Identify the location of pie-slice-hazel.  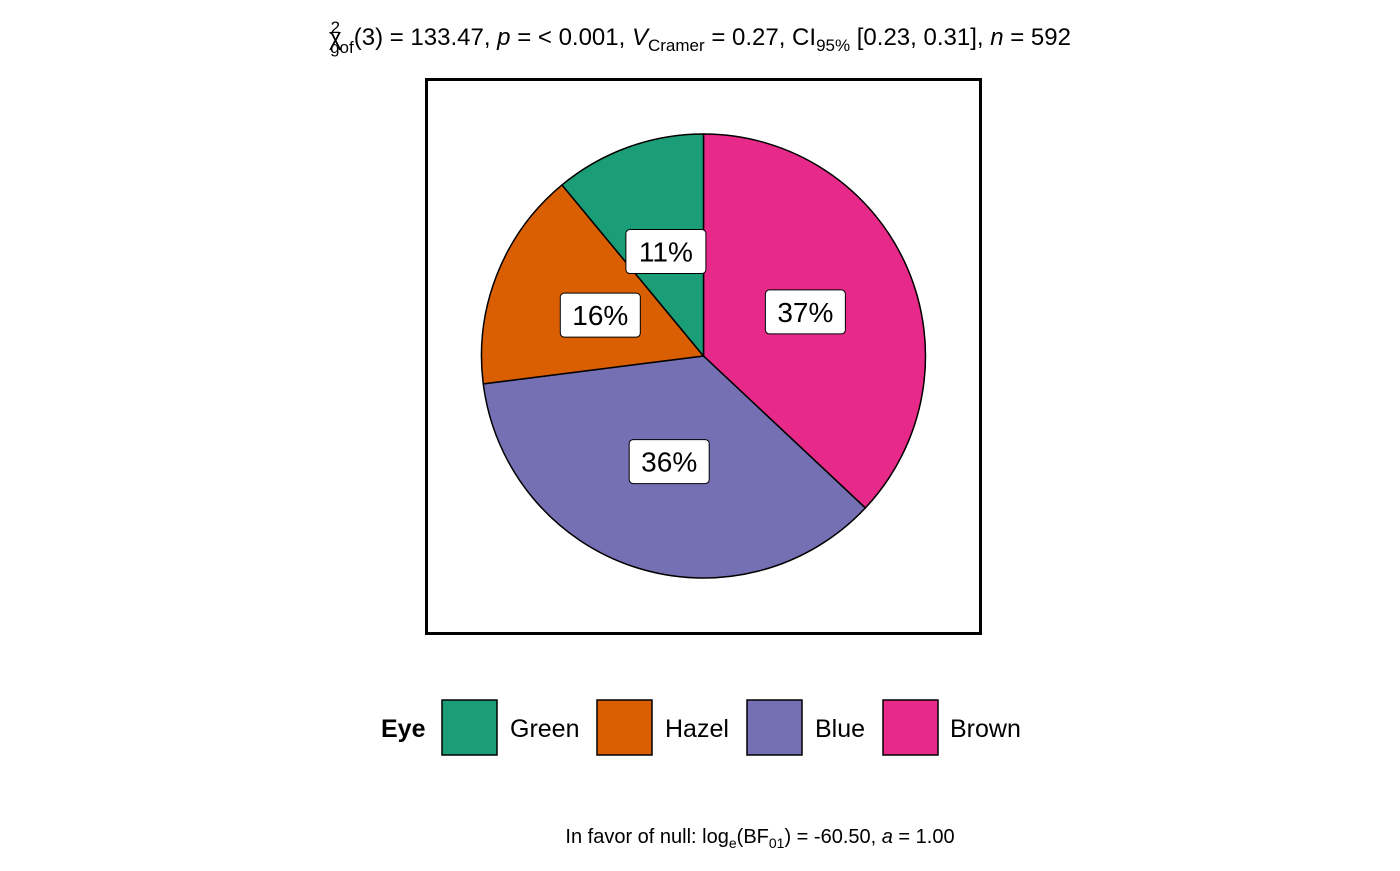
(592, 284).